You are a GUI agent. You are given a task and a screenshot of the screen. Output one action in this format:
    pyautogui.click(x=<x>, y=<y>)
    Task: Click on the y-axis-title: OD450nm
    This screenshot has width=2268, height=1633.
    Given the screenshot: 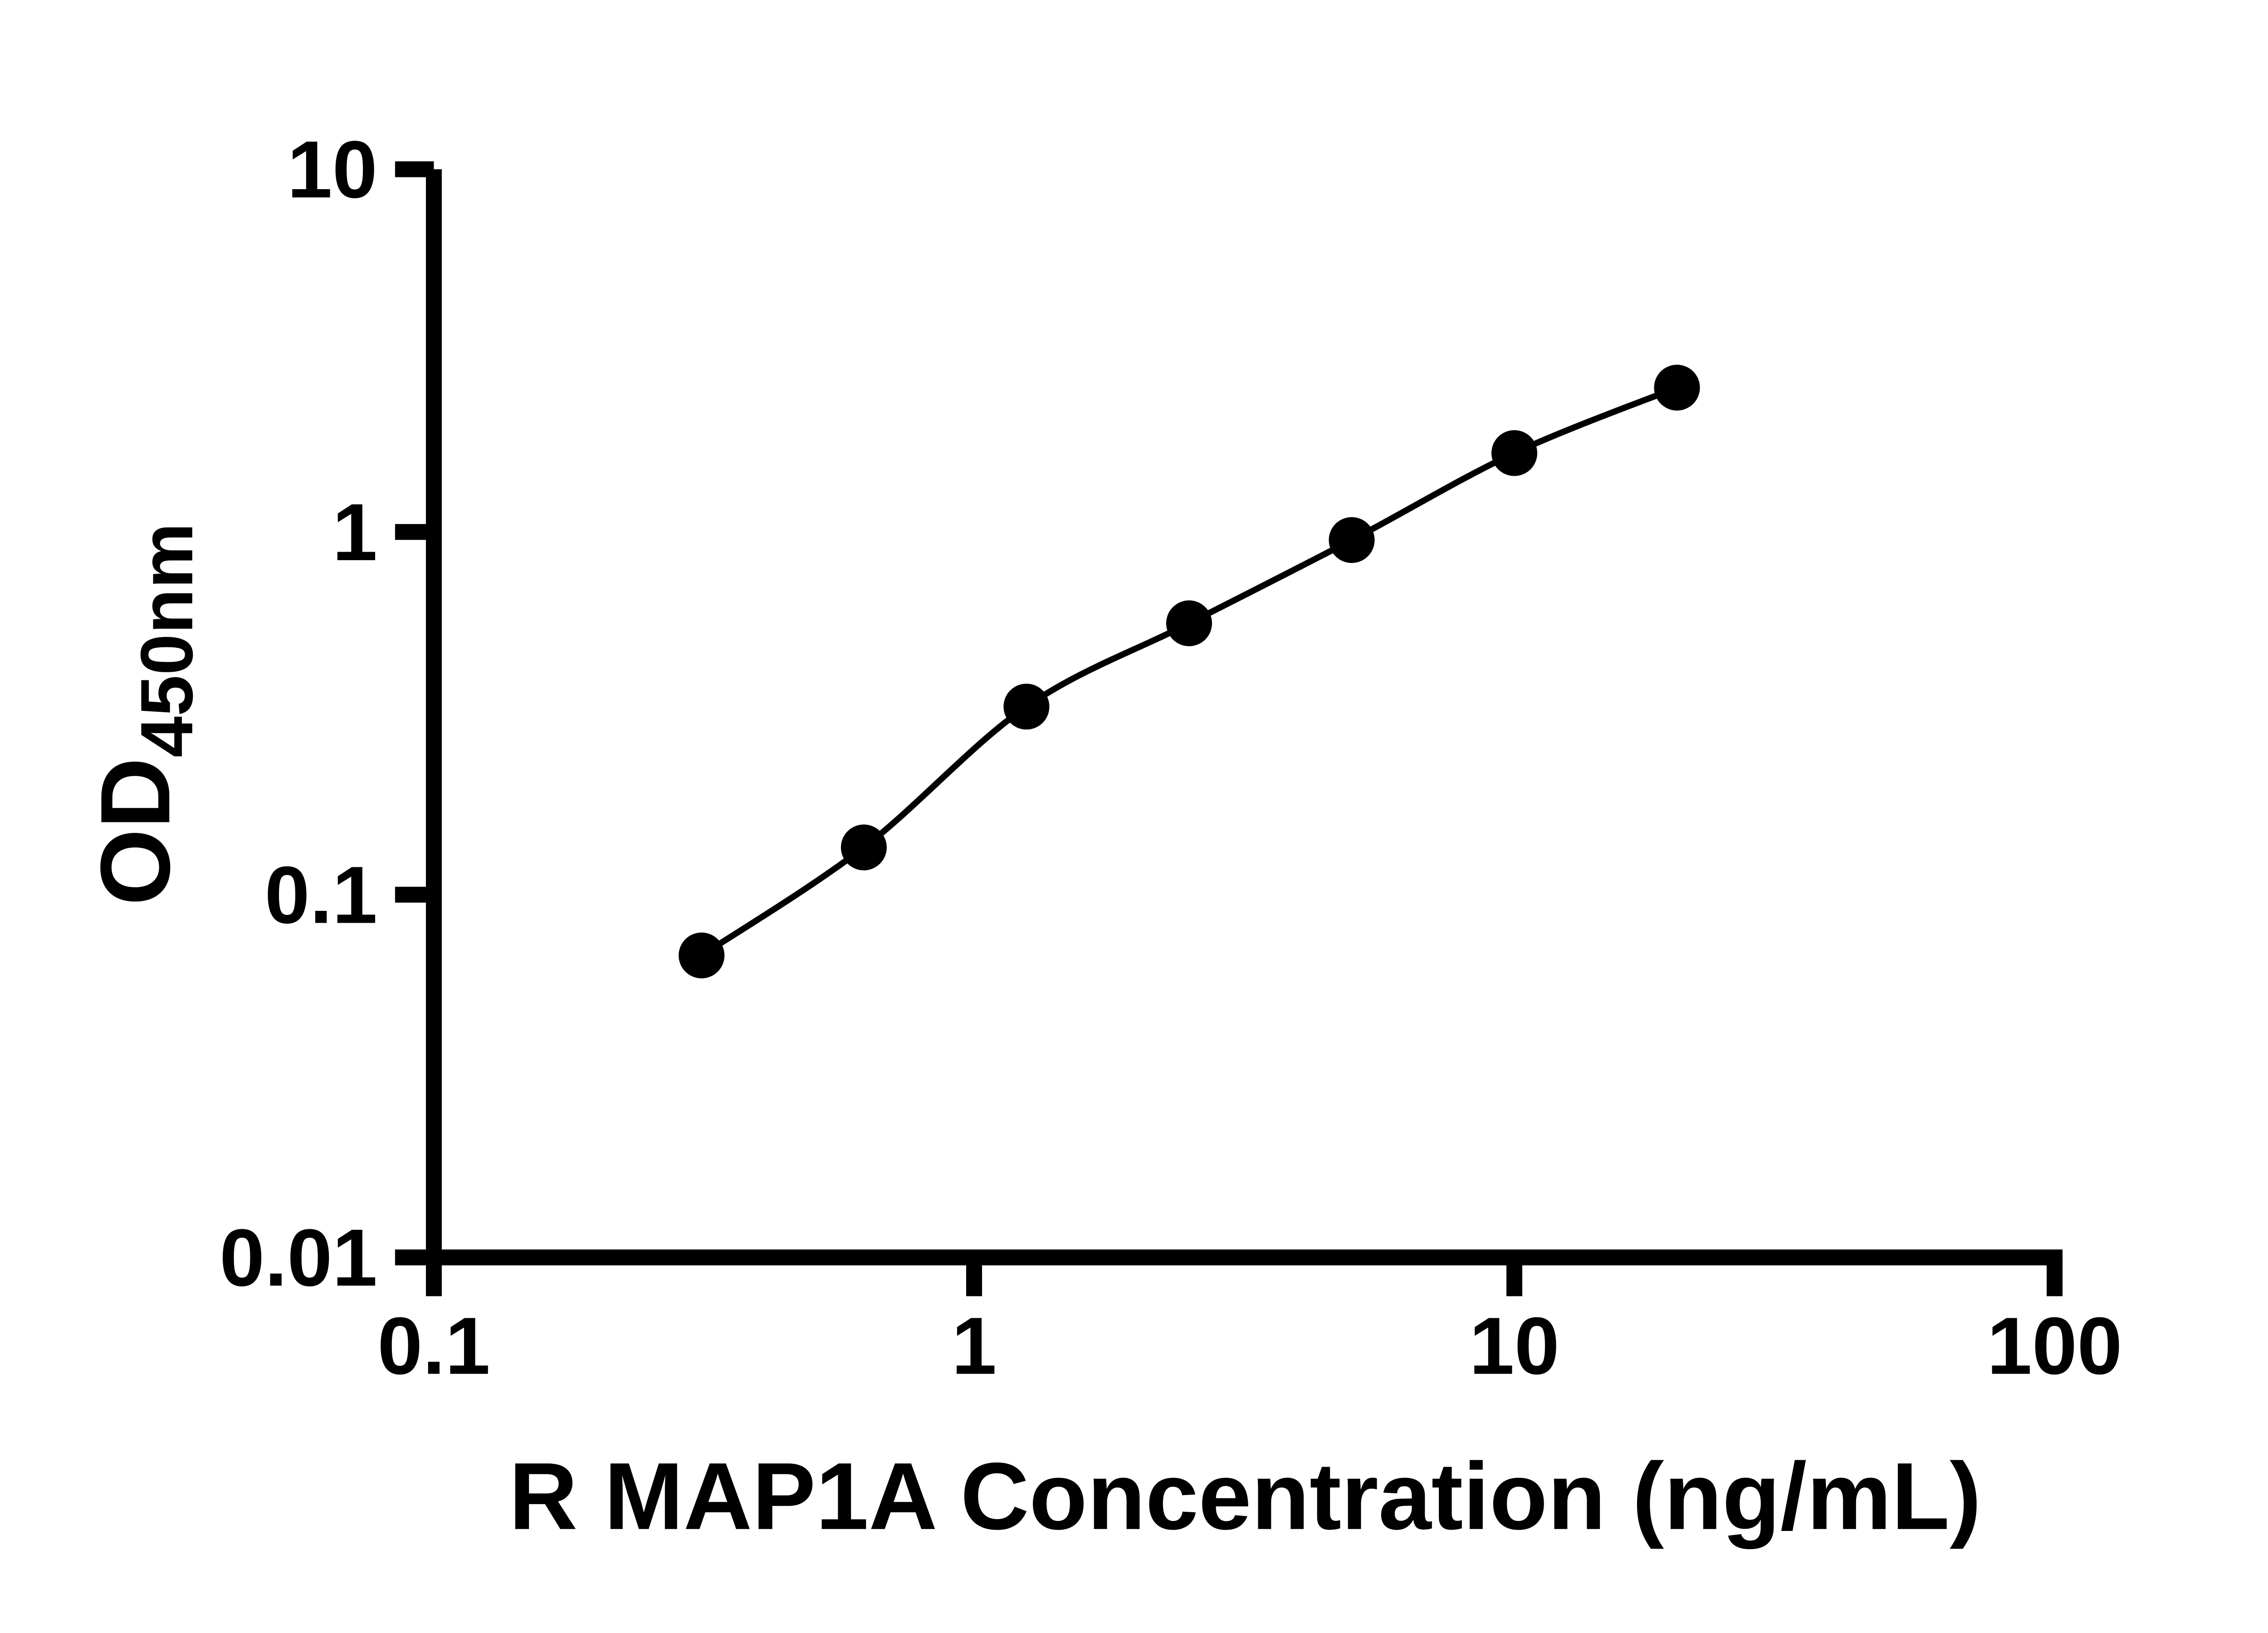 What is the action you would take?
    pyautogui.click(x=144, y=714)
    